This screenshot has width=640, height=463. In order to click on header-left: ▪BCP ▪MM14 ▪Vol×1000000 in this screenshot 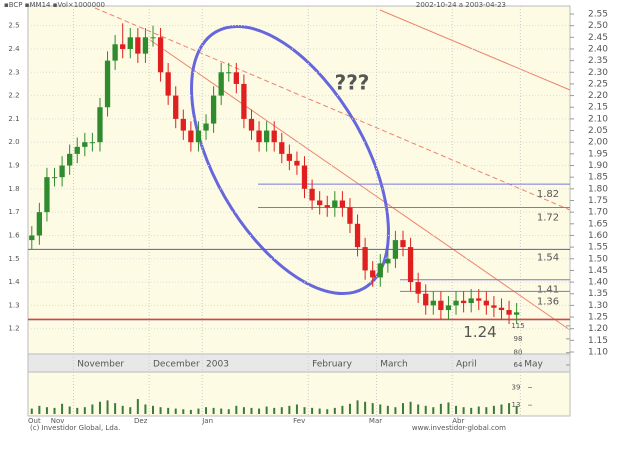, I will do `click(54, 5)`.